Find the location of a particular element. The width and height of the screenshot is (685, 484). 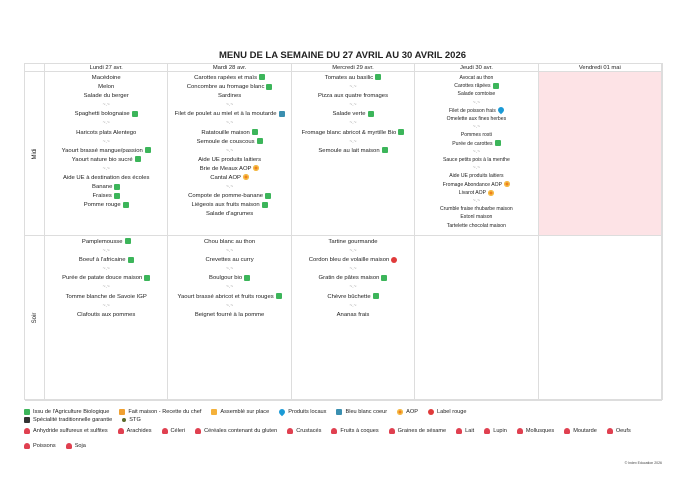

legend-item: Issu de l'Agriculture Biologique is located at coordinates (66, 412).